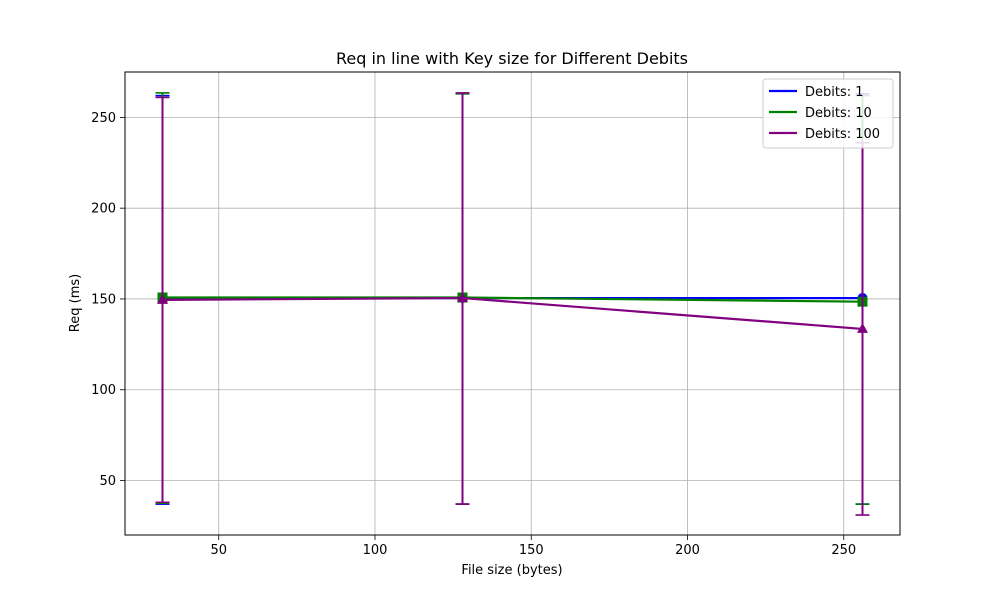 This screenshot has height=600, width=1000. What do you see at coordinates (375, 550) in the screenshot?
I see `x-tick-label: 100` at bounding box center [375, 550].